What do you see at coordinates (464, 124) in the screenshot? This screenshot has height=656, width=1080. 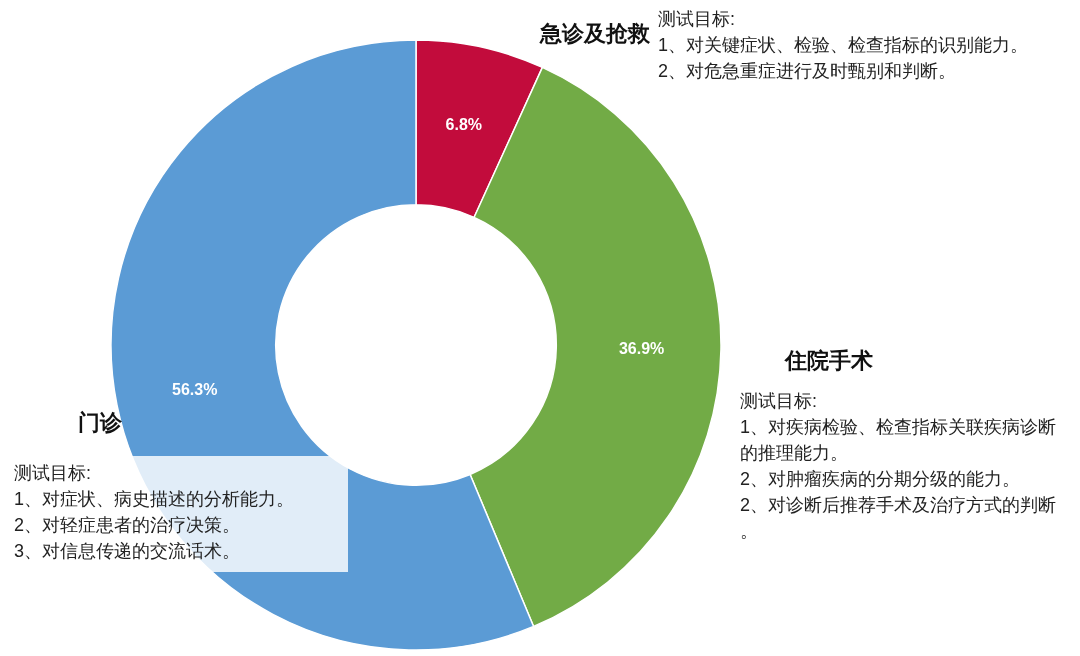 I see `data-label: 6.8%` at bounding box center [464, 124].